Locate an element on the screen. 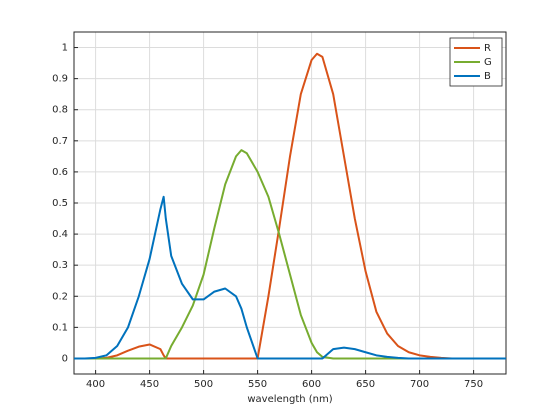 This screenshot has height=420, width=560. legend-label: G is located at coordinates (488, 62).